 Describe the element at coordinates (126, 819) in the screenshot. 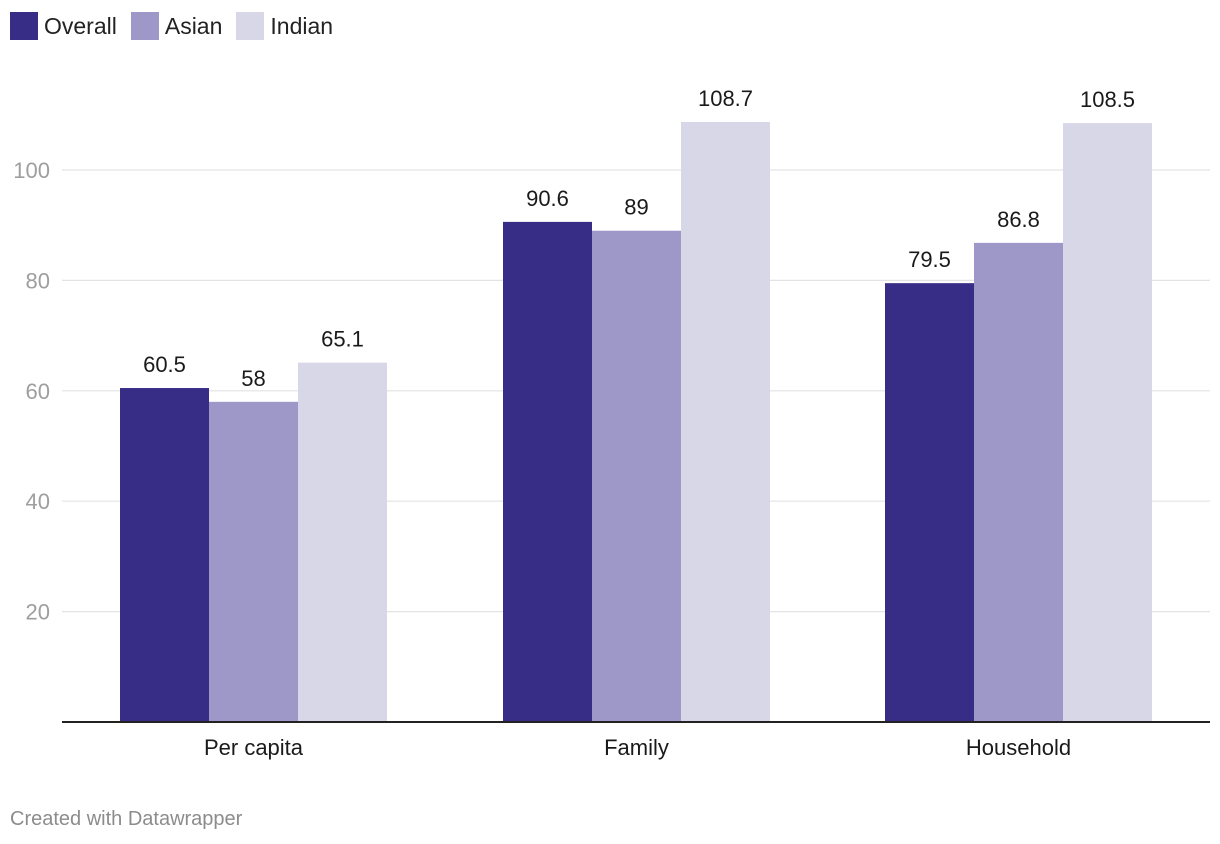

I see `footer-credit: Created with Datawrapper` at that location.